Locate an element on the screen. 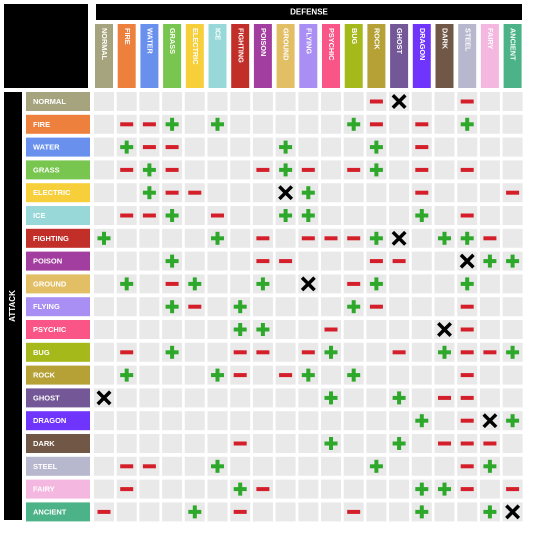 The width and height of the screenshot is (540, 537). row-label: FAIRY is located at coordinates (44, 489).